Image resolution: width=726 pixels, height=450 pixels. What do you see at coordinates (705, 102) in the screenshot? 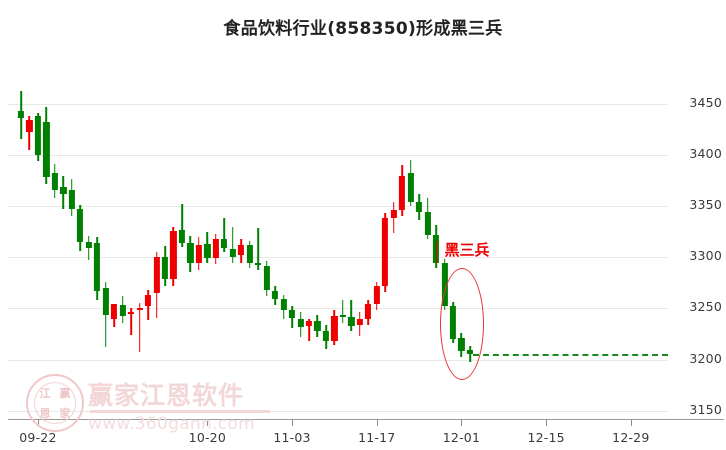
I see `y-axis-label: 3450` at bounding box center [705, 102].